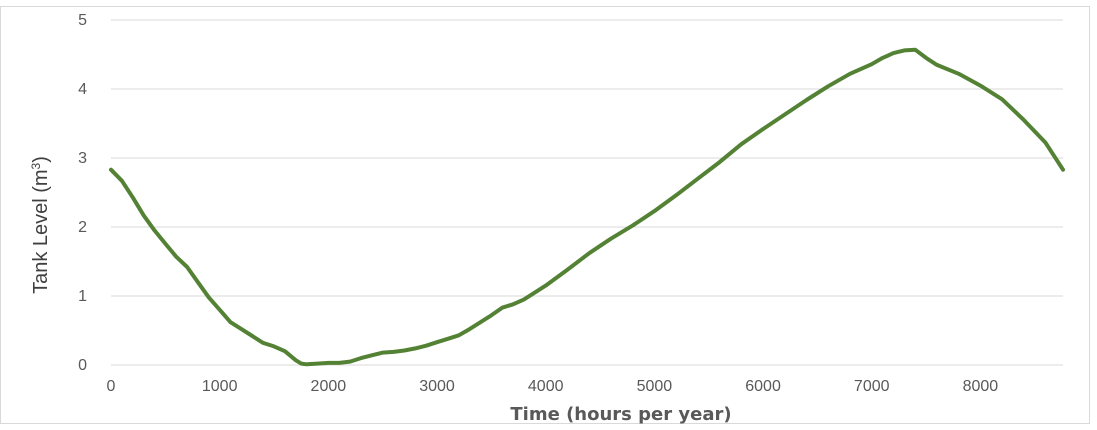 This screenshot has width=1097, height=430. What do you see at coordinates (111, 386) in the screenshot?
I see `x-tick-label: 0` at bounding box center [111, 386].